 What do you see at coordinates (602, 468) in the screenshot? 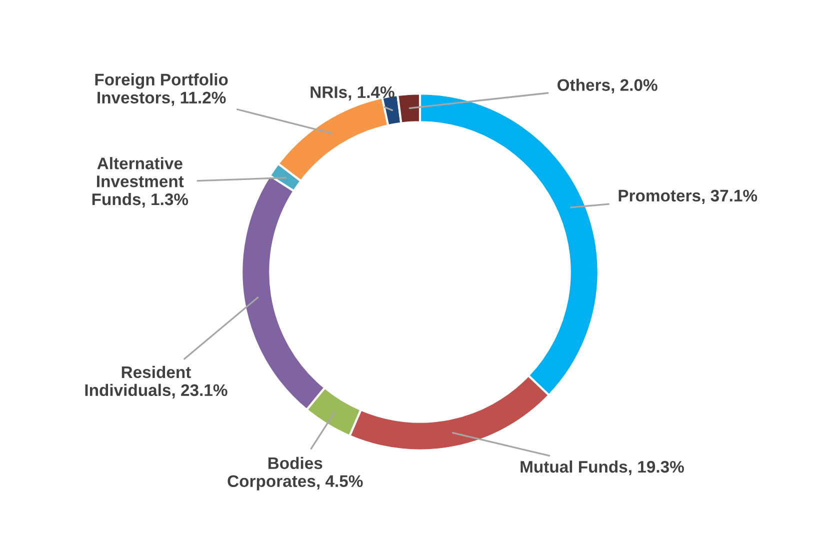
I see `slice-label: Mutual Funds, 19.3%` at bounding box center [602, 468].